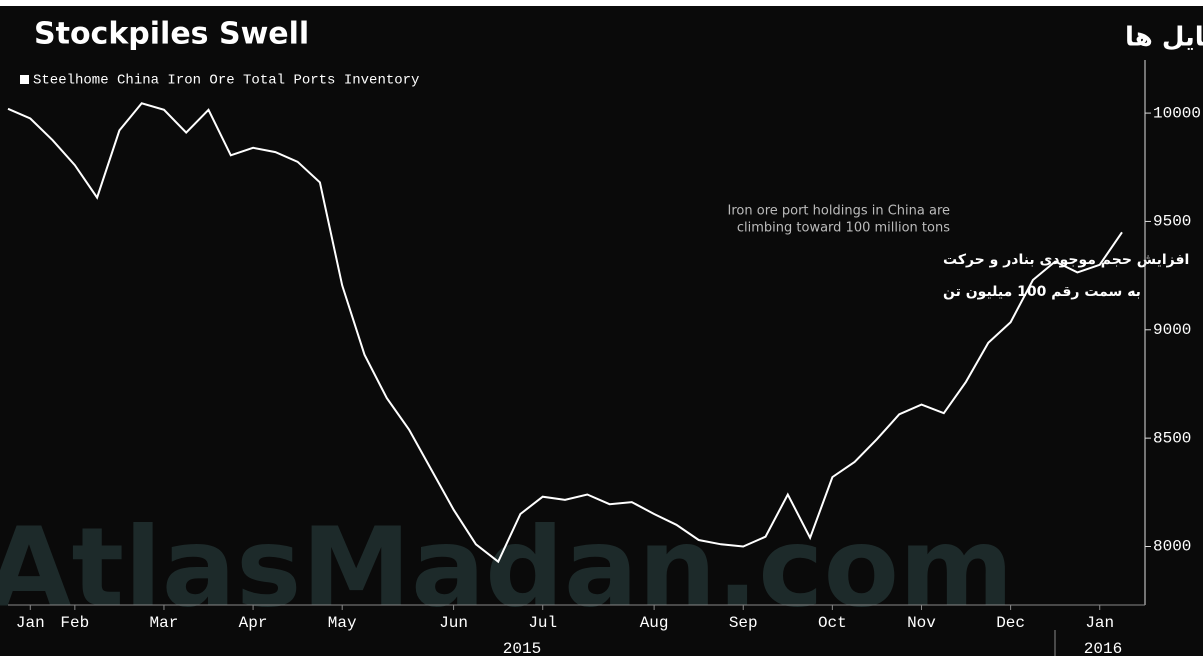 This screenshot has height=656, width=1203. Describe the element at coordinates (743, 623) in the screenshot. I see `x-tick-label: Sep` at that location.